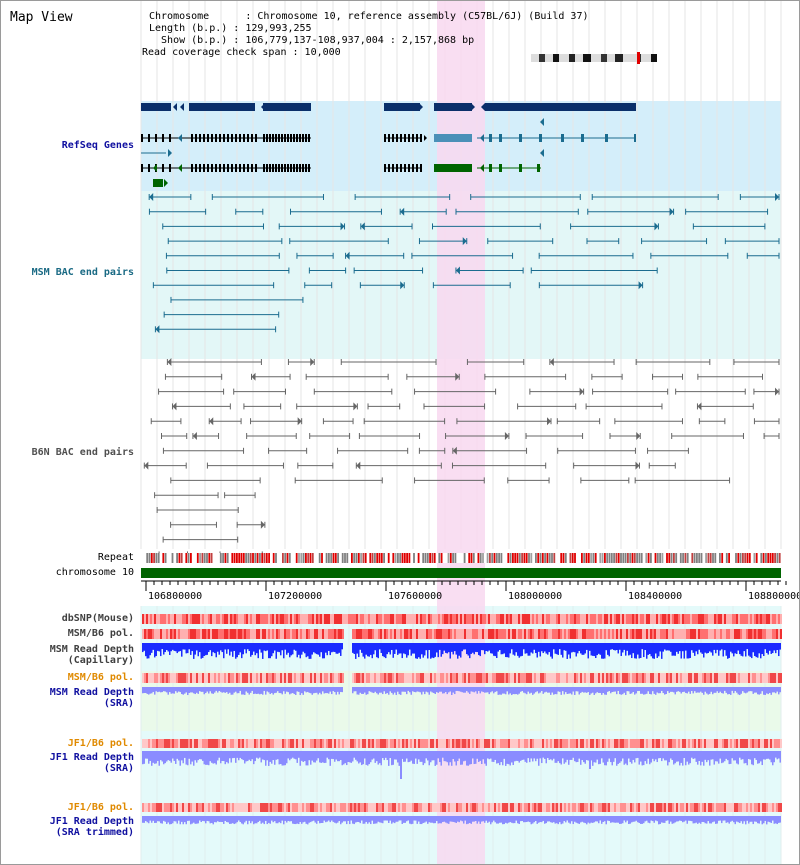 This screenshot has height=865, width=800. I want to click on track-label-jf1-b6-pol-2: JF1/B6 pol., so click(100, 807).